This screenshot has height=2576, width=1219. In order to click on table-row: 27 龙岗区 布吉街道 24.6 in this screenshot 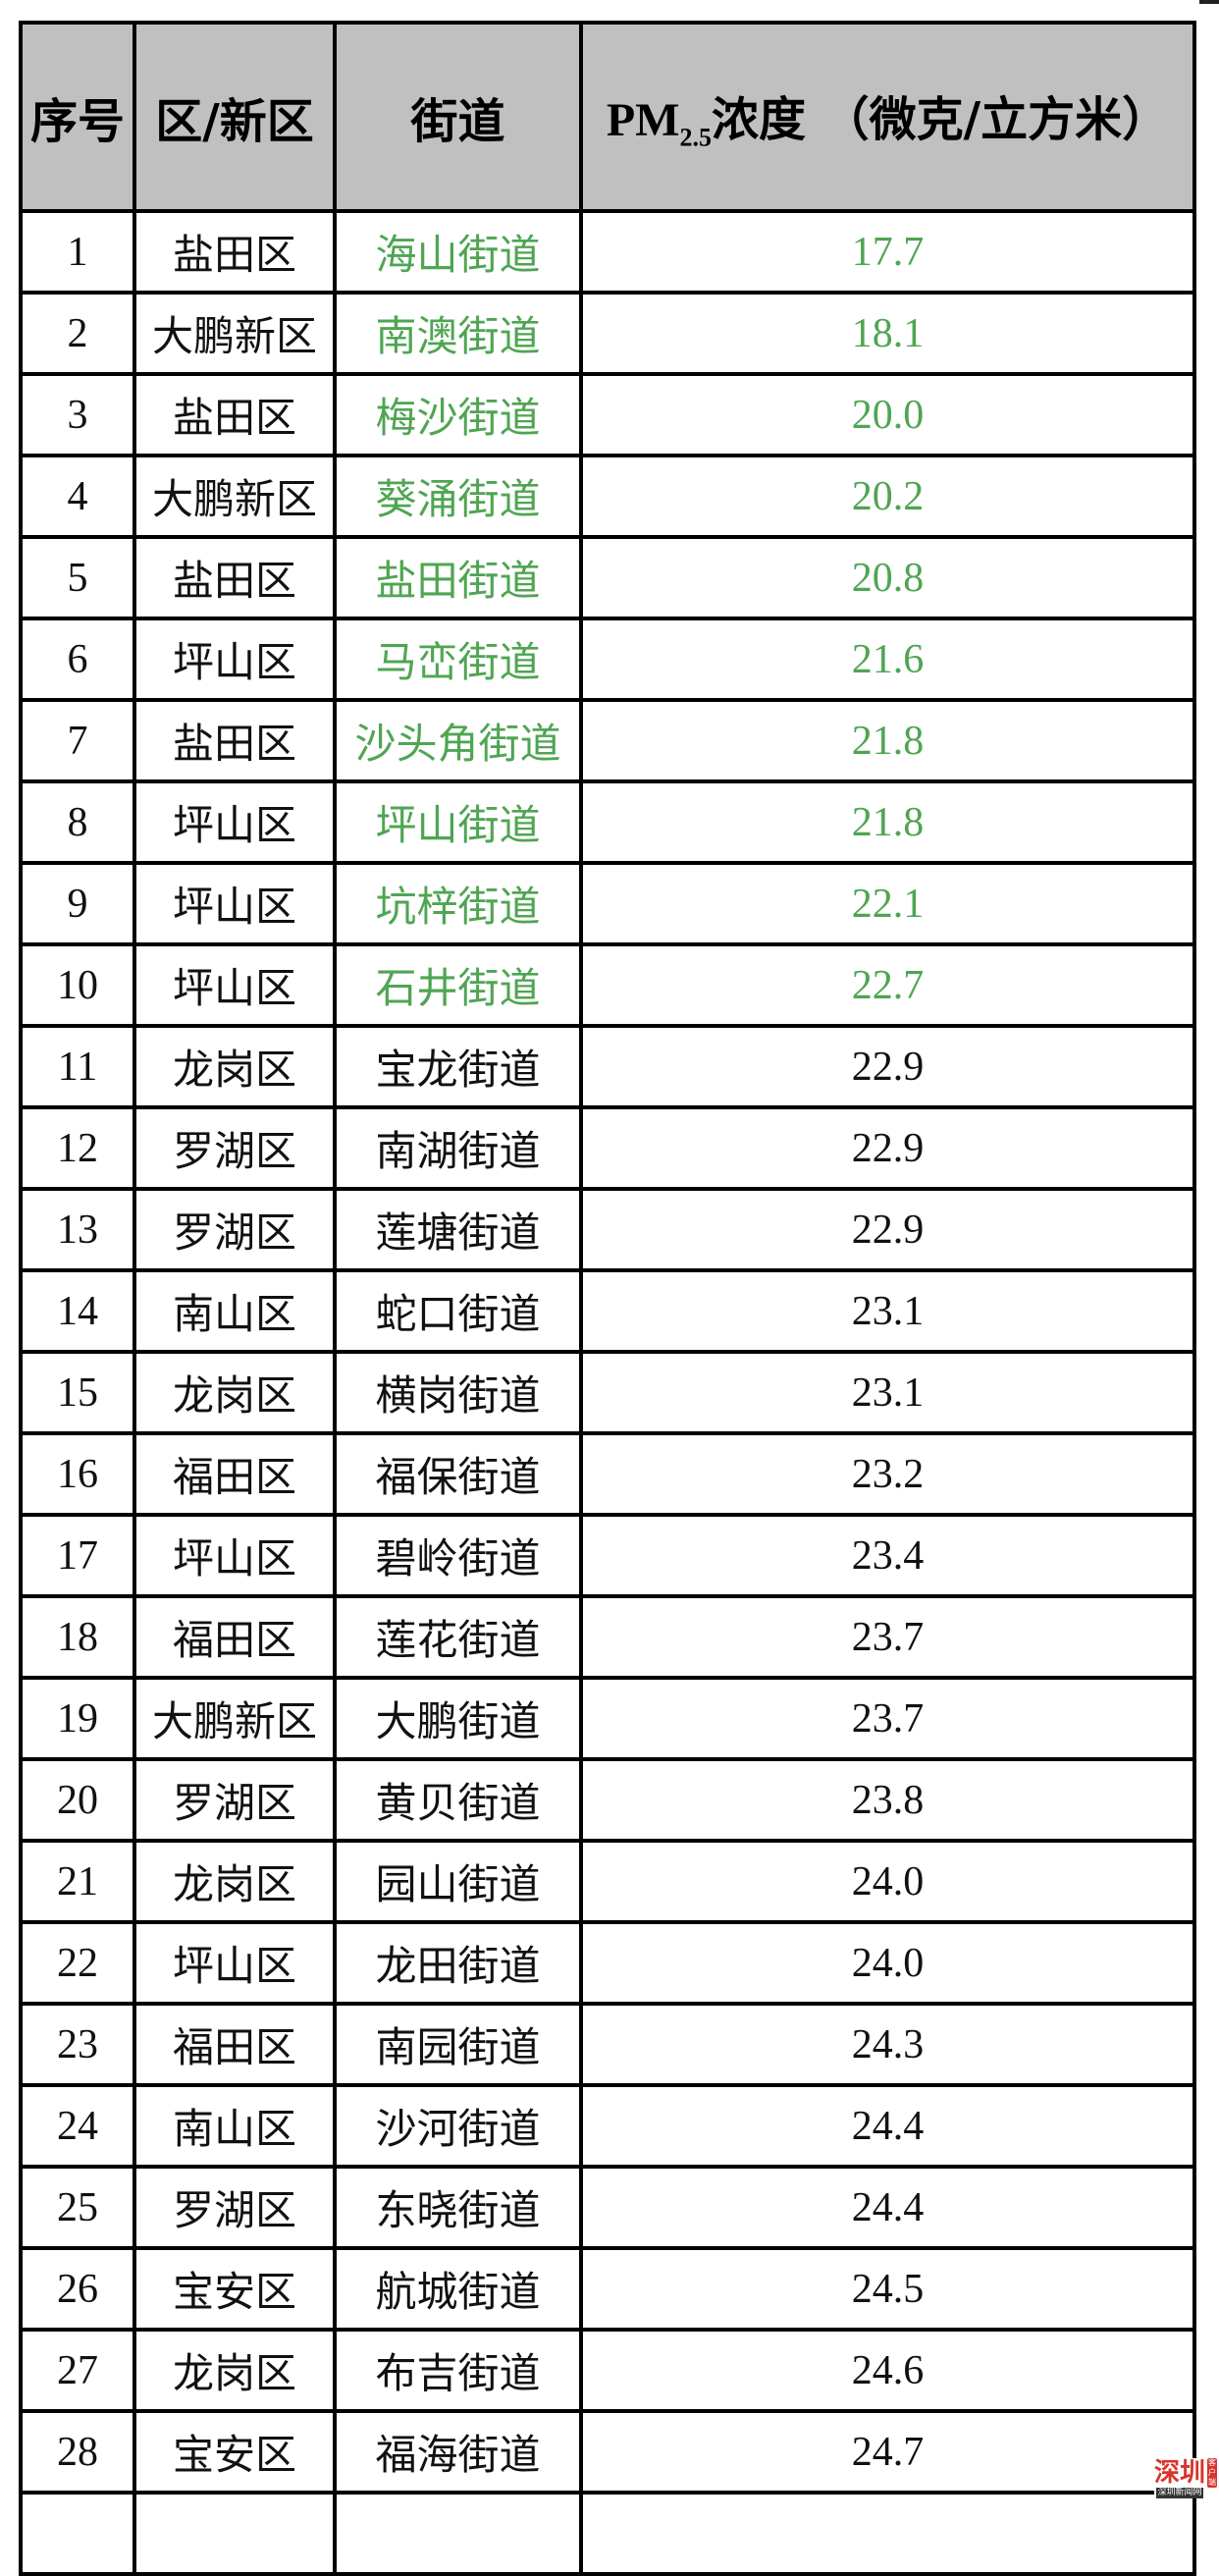, I will do `click(607, 2370)`.